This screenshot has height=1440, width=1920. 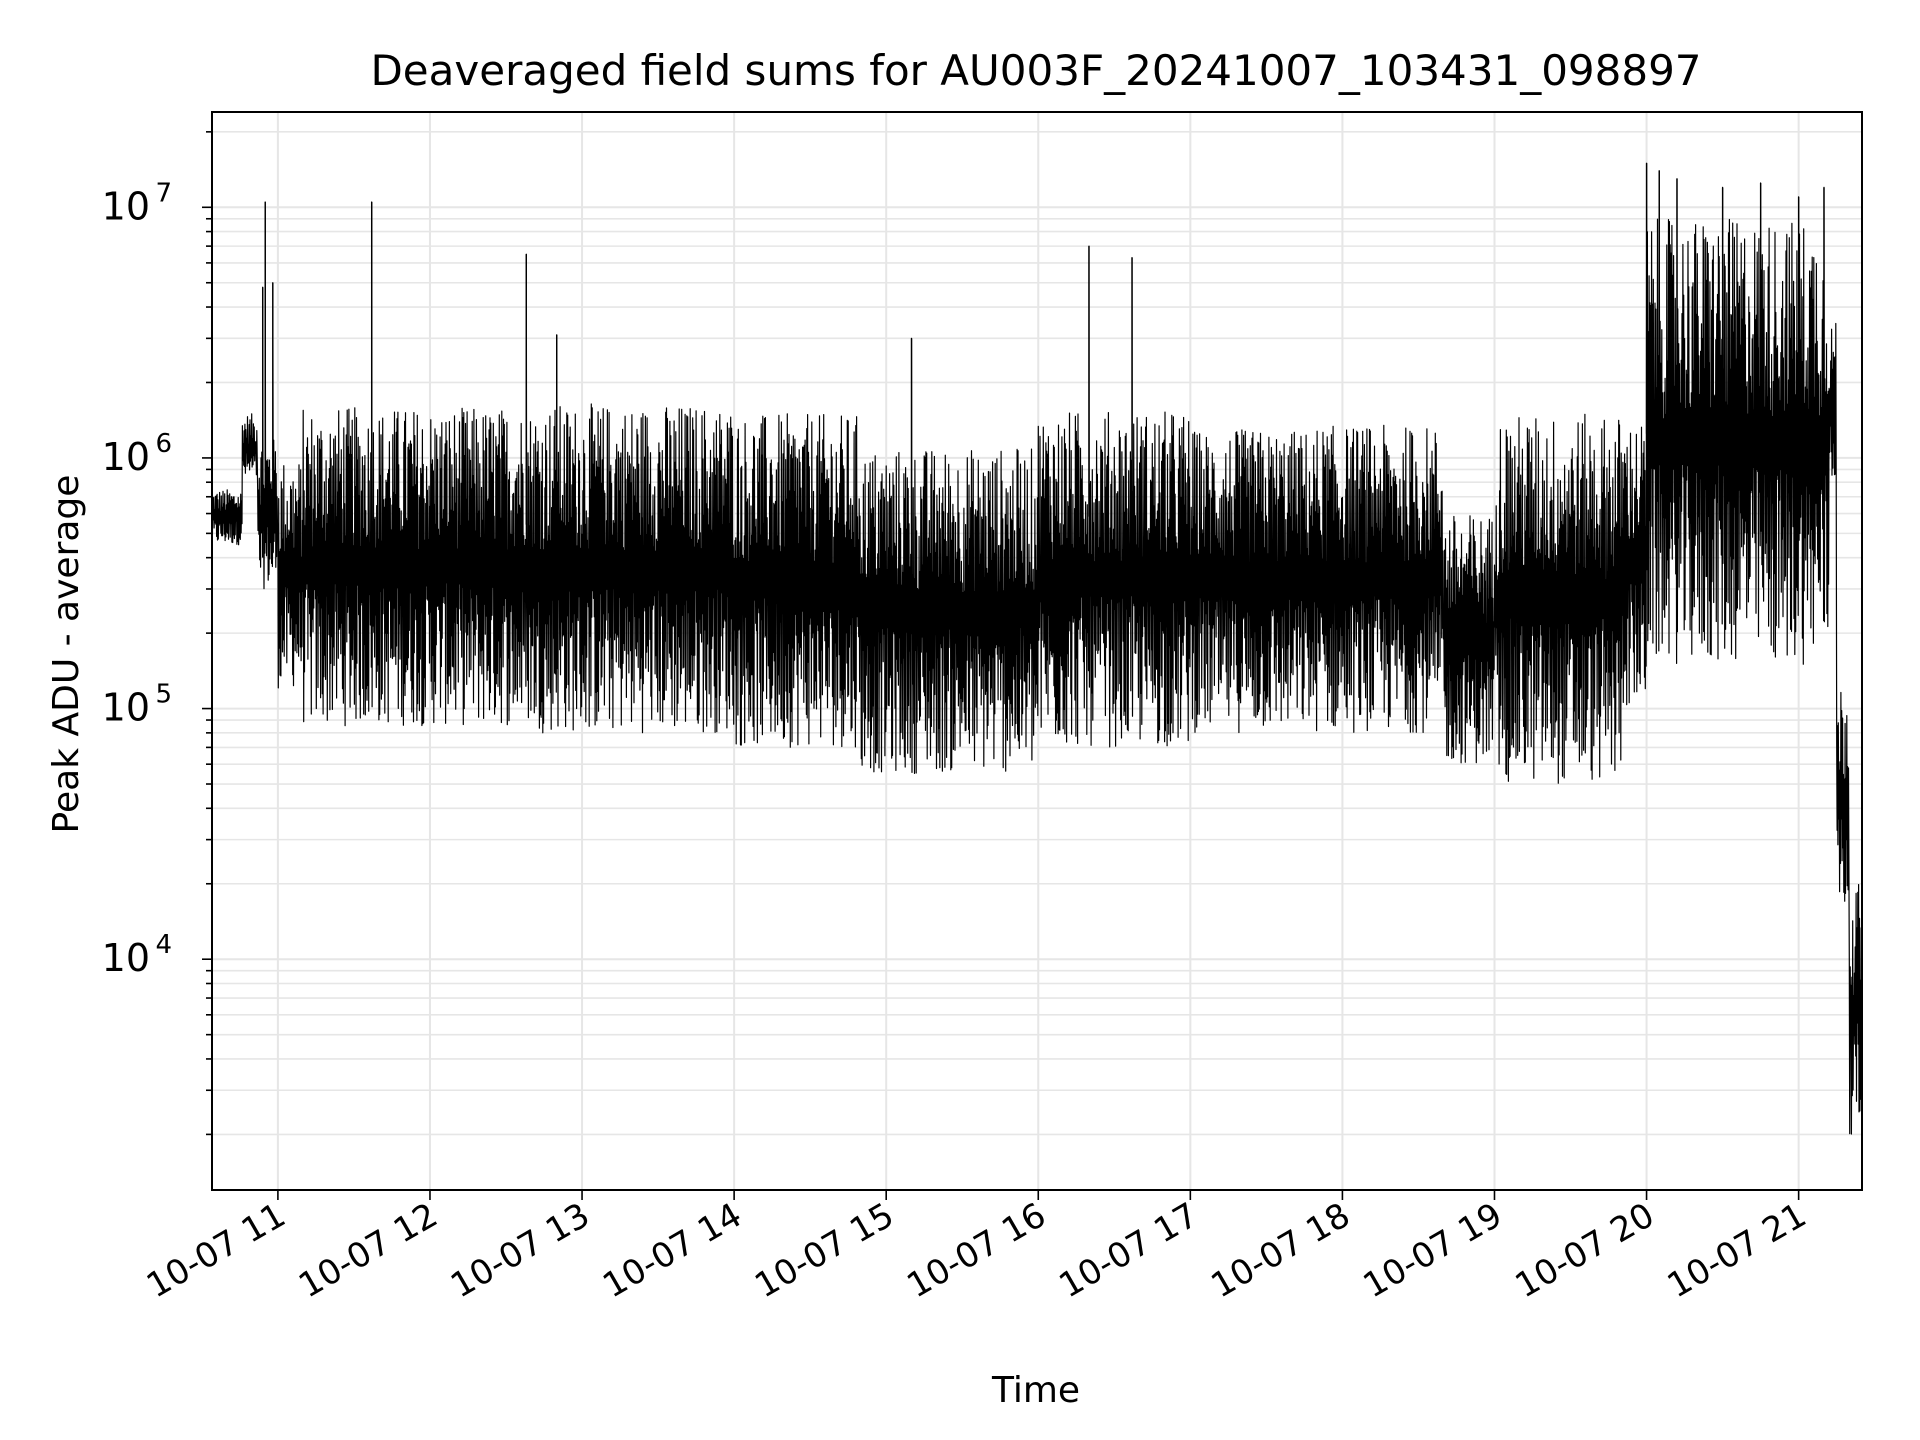 I want to click on y-axis-label: Peak ADU - average, so click(x=66, y=654).